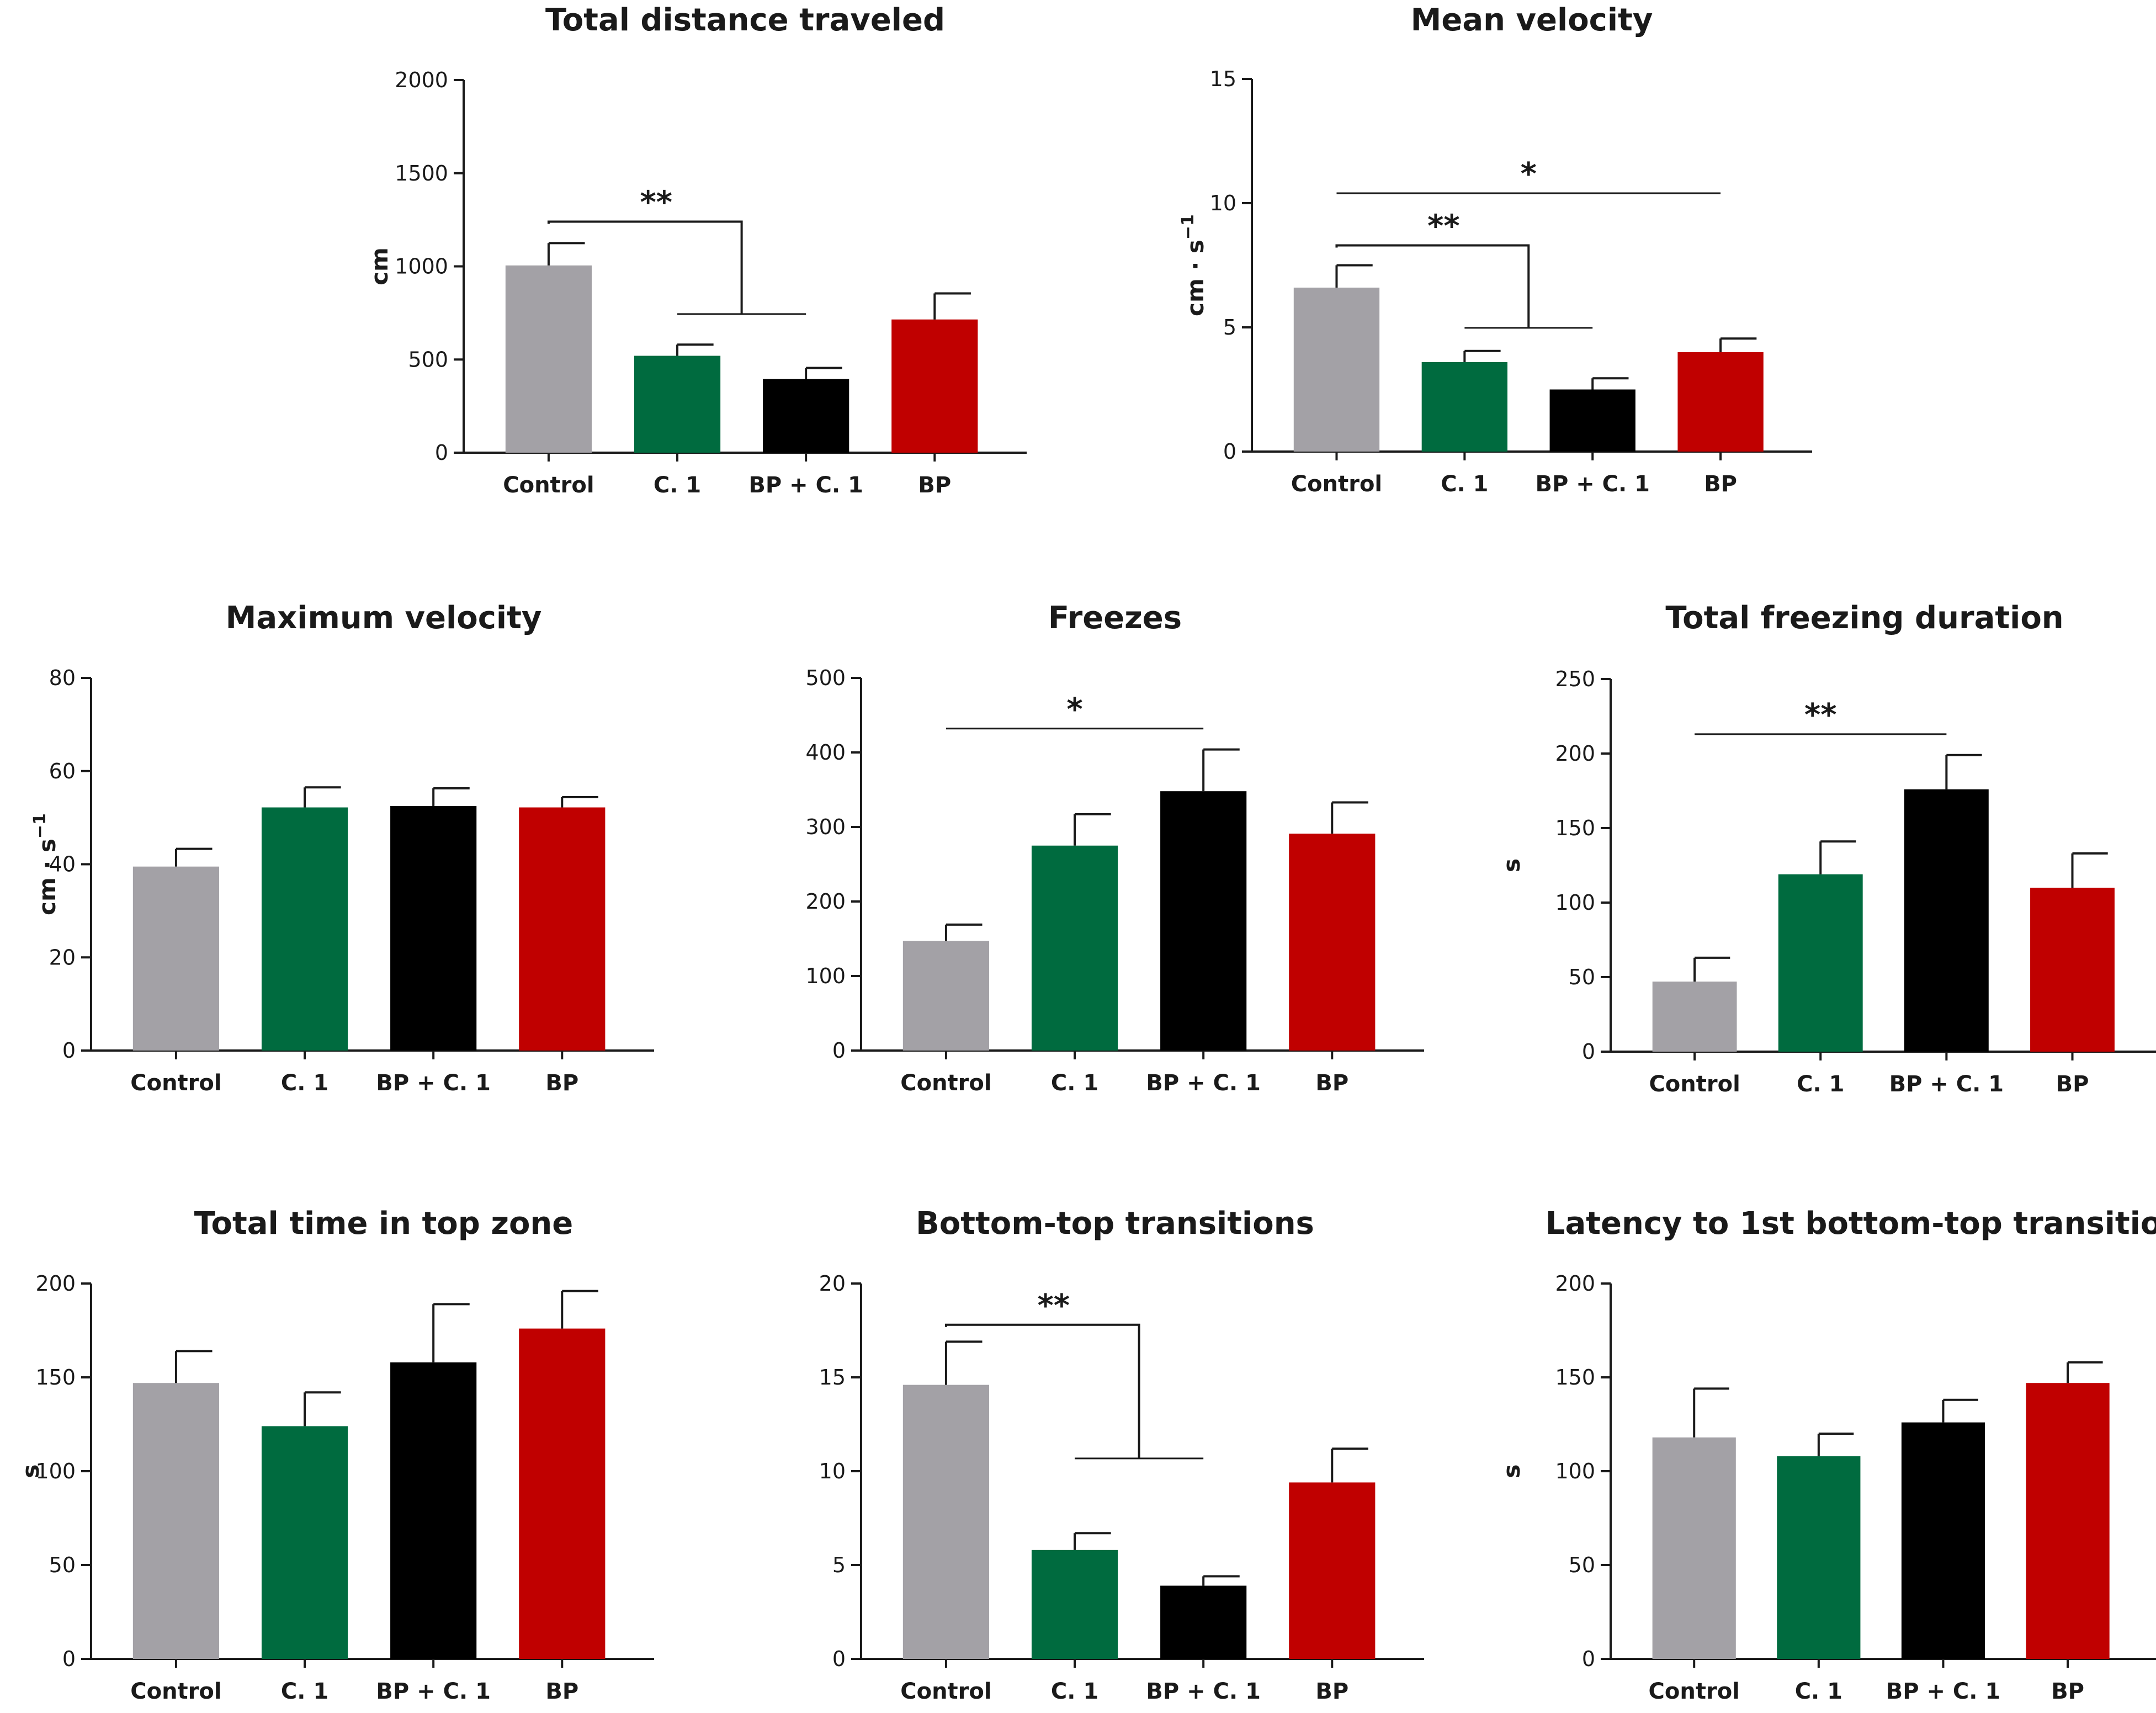 The width and height of the screenshot is (2156, 1713). I want to click on y-tick-label: 40, so click(63, 864).